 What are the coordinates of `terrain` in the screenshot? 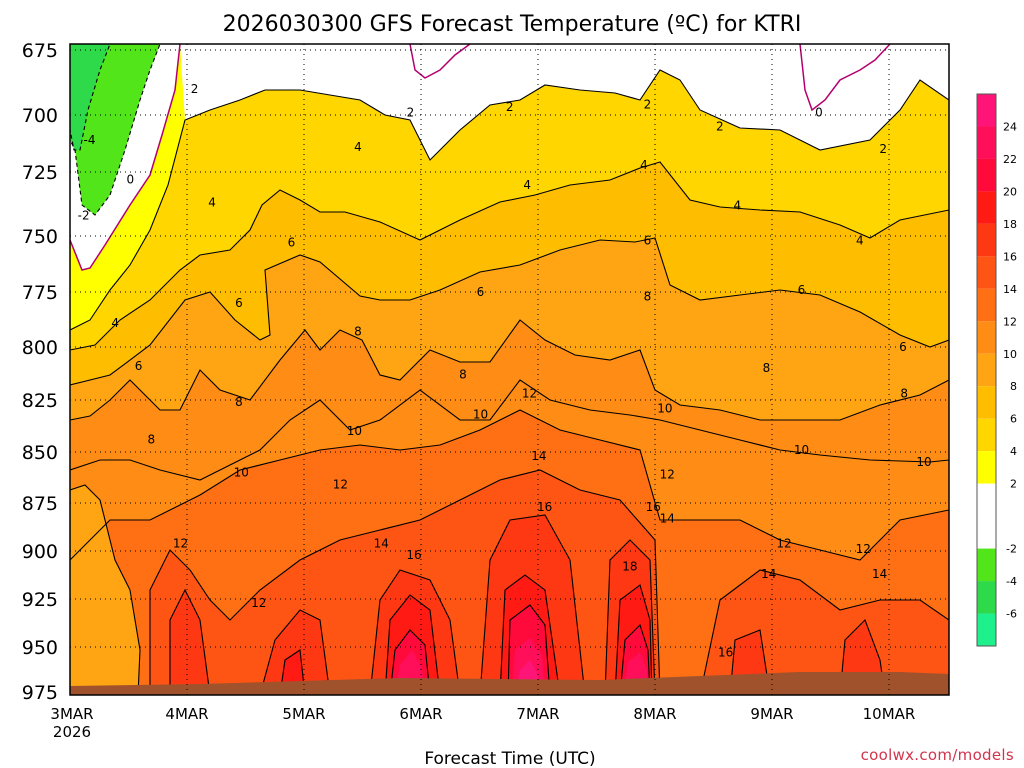 It's located at (509, 683).